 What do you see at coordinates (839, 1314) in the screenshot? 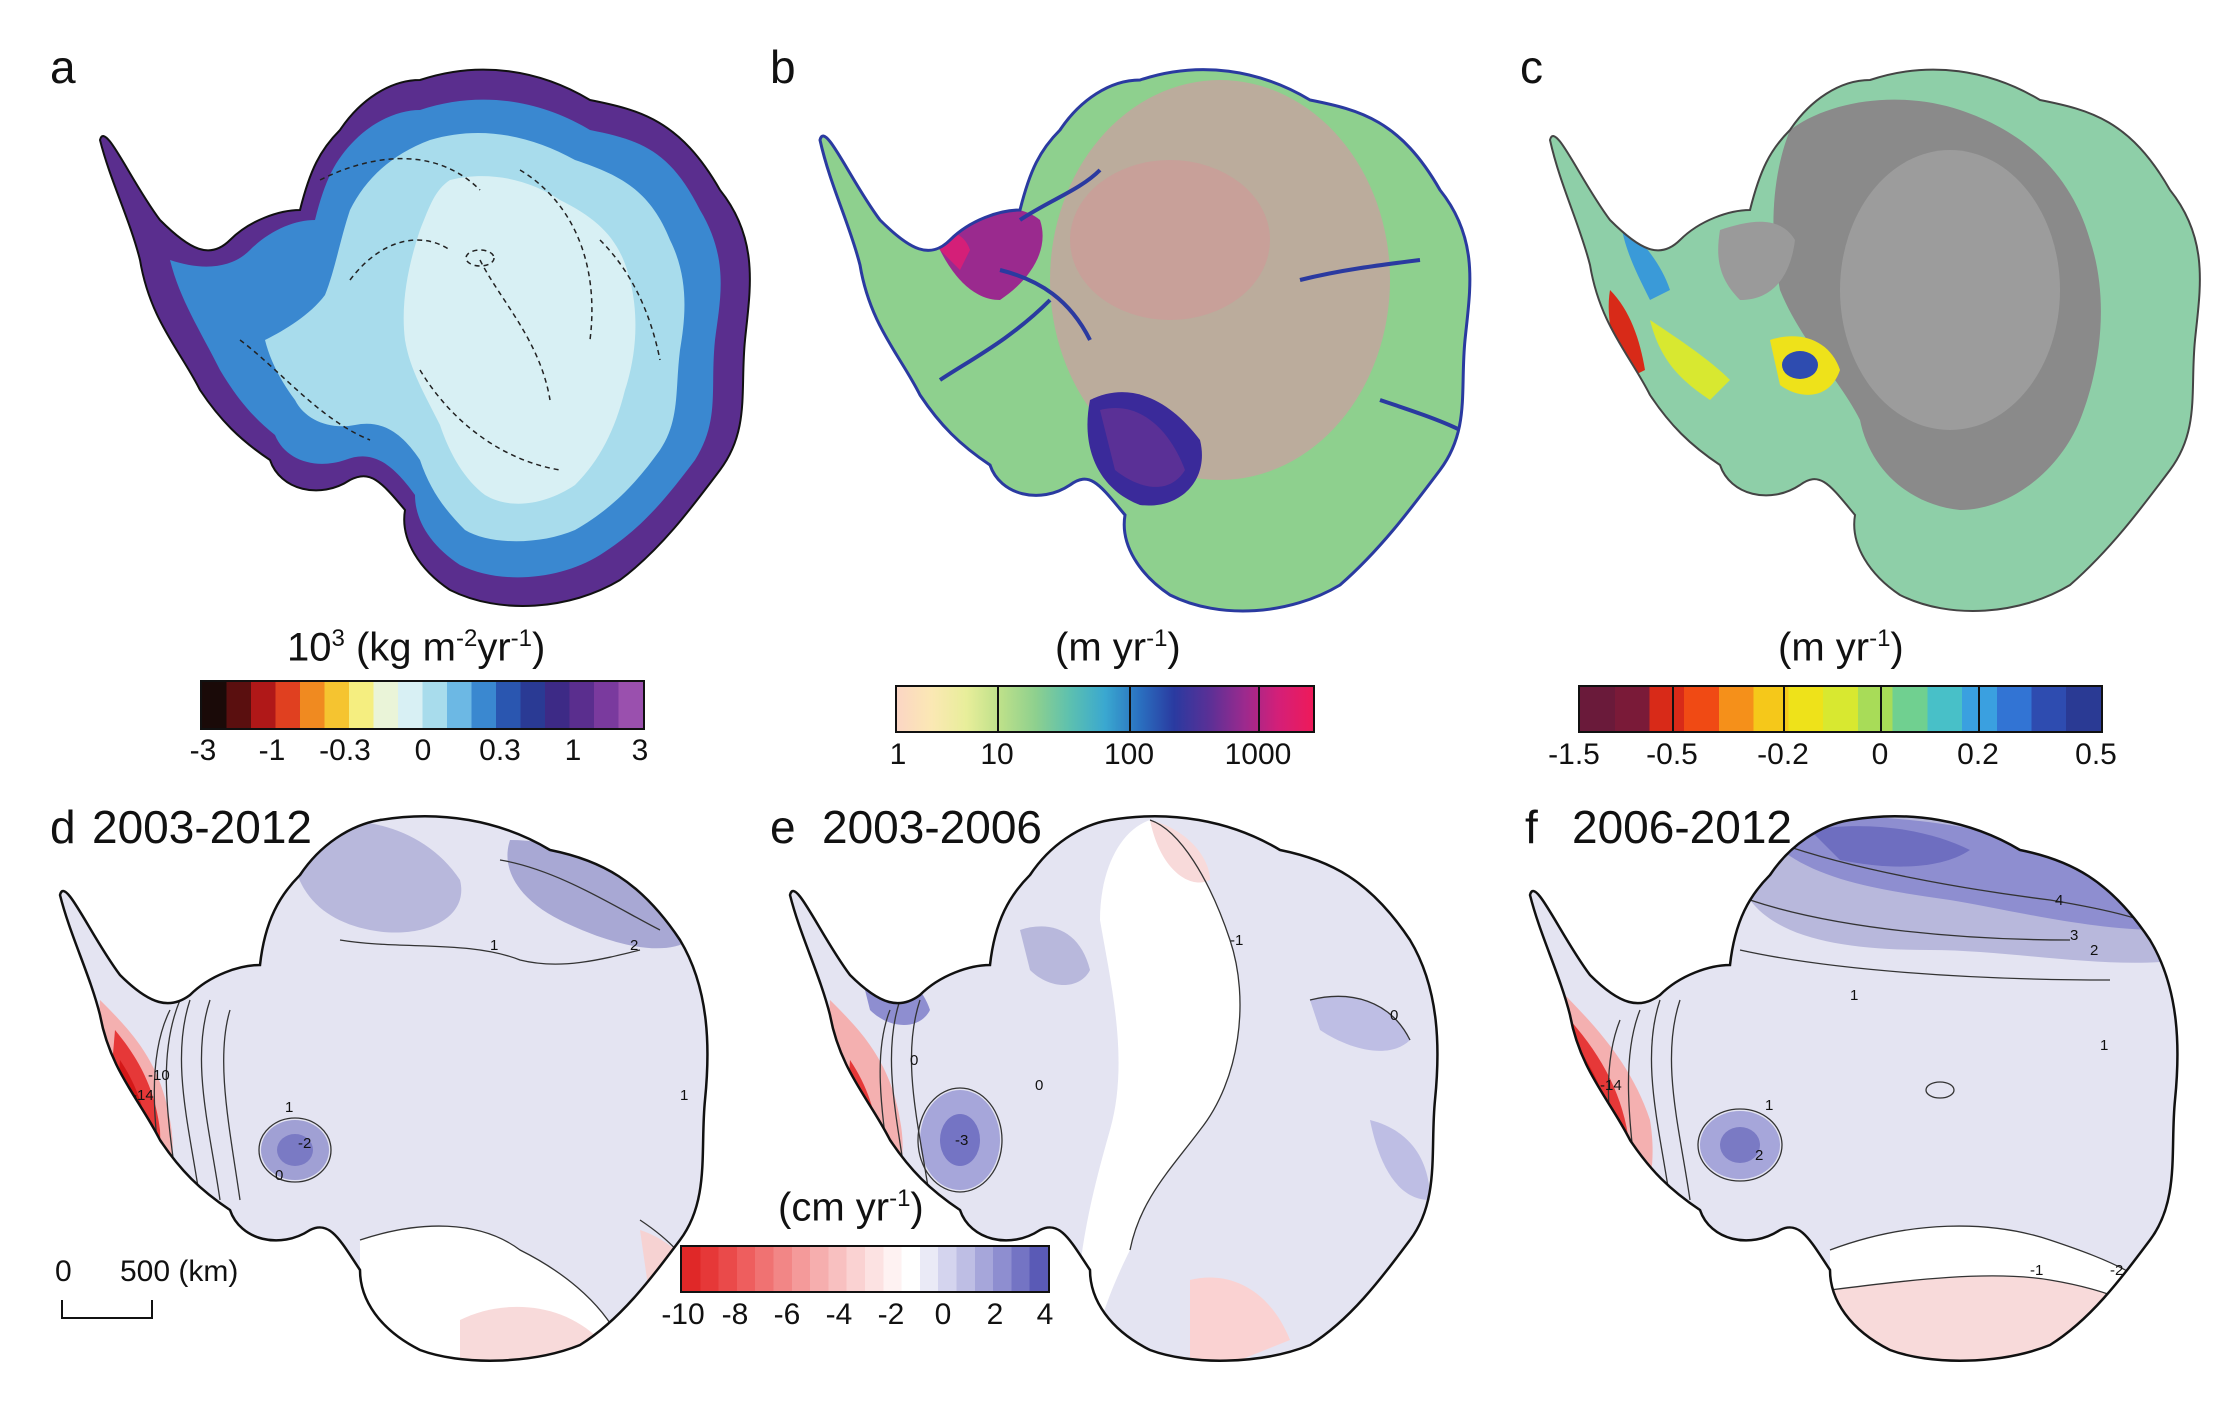
I see `tick-label: -4` at bounding box center [839, 1314].